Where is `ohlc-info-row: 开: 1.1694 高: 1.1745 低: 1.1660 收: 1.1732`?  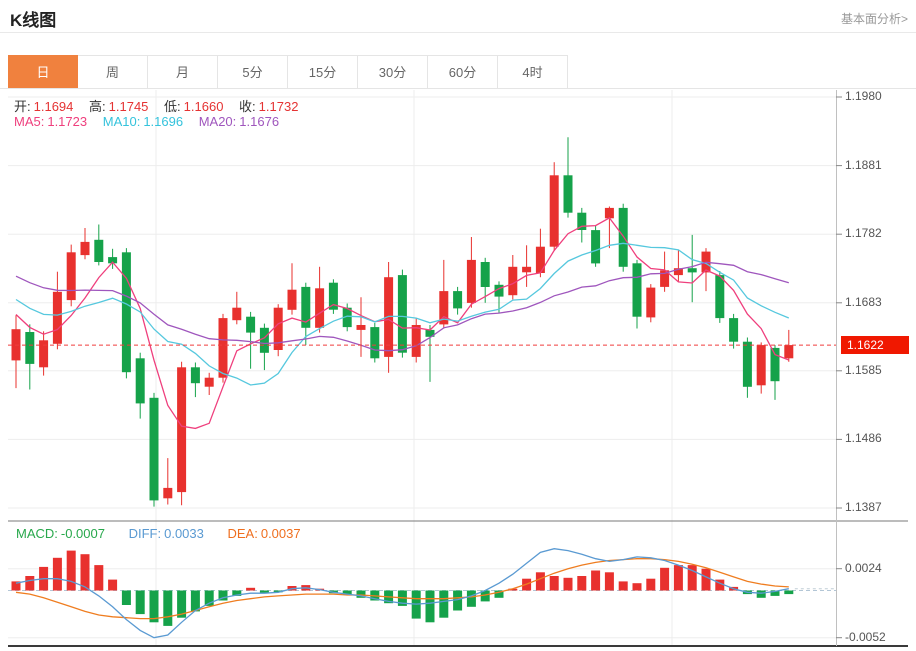
ohlc-info-row: 开: 1.1694 高: 1.1745 低: 1.1660 收: 1.1732 is located at coordinates (162, 105).